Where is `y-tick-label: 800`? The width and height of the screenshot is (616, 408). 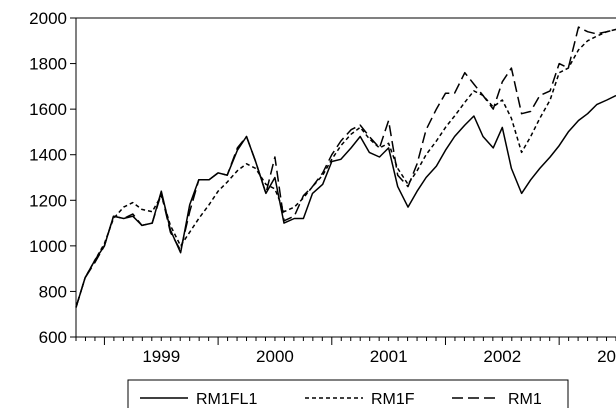 y-tick-label: 800 is located at coordinates (53, 291).